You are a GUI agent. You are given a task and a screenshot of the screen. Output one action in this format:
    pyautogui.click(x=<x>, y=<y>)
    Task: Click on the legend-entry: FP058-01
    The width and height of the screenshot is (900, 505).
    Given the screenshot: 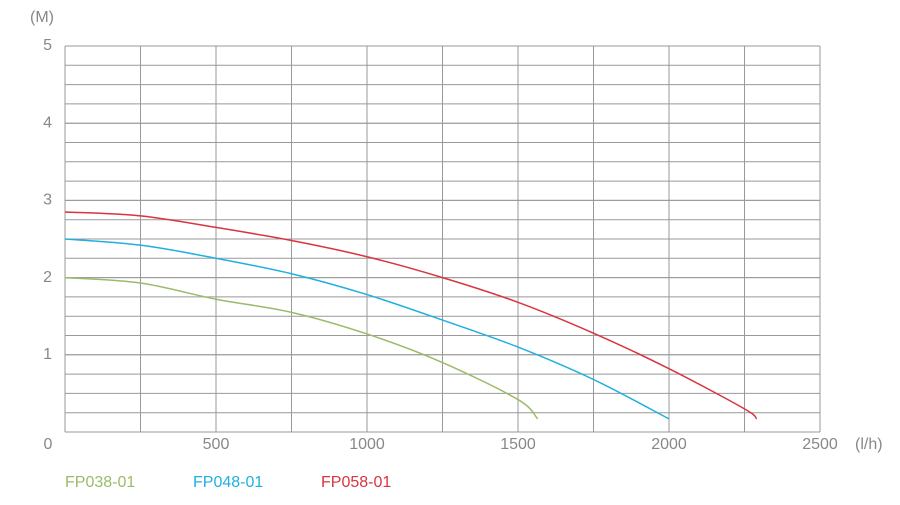 What is the action you would take?
    pyautogui.click(x=356, y=482)
    